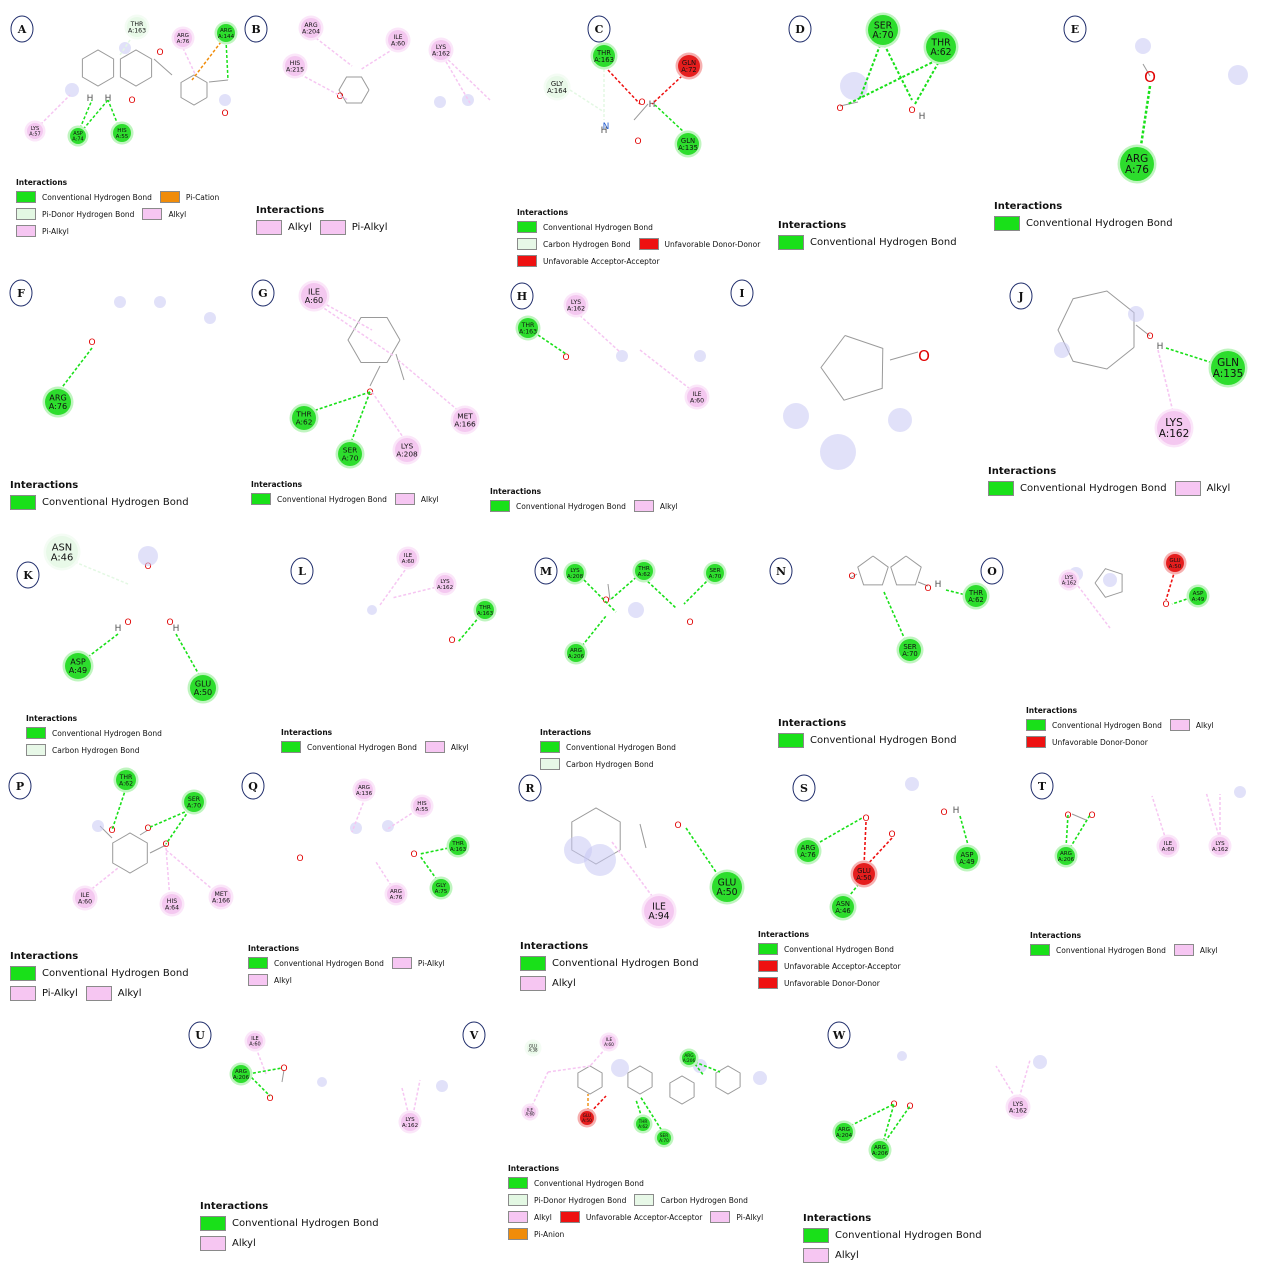  What do you see at coordinates (96, 750) in the screenshot?
I see `legend-label: Carbon Hydrogen Bond` at bounding box center [96, 750].